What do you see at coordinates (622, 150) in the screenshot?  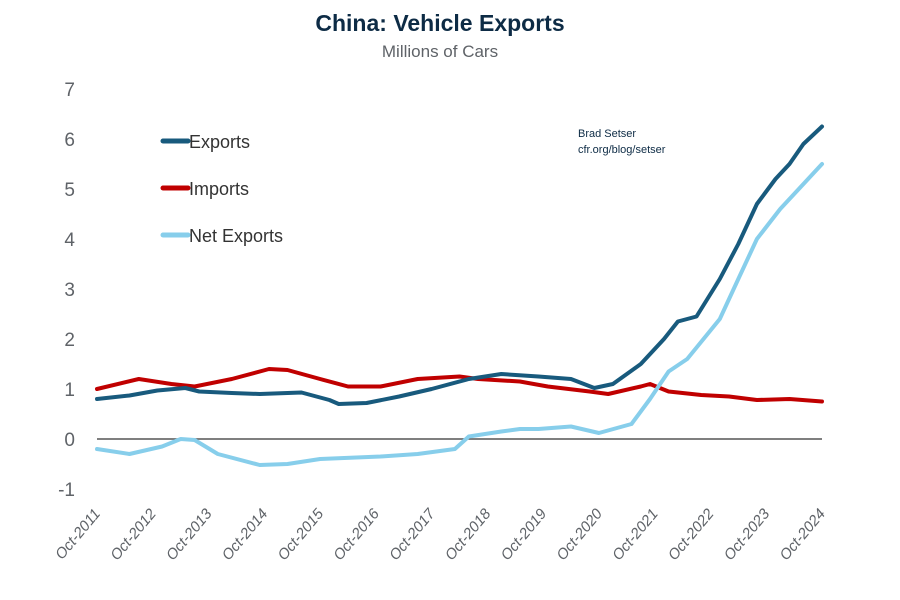 I see `annotation-url: cfr.org/blog/setser` at bounding box center [622, 150].